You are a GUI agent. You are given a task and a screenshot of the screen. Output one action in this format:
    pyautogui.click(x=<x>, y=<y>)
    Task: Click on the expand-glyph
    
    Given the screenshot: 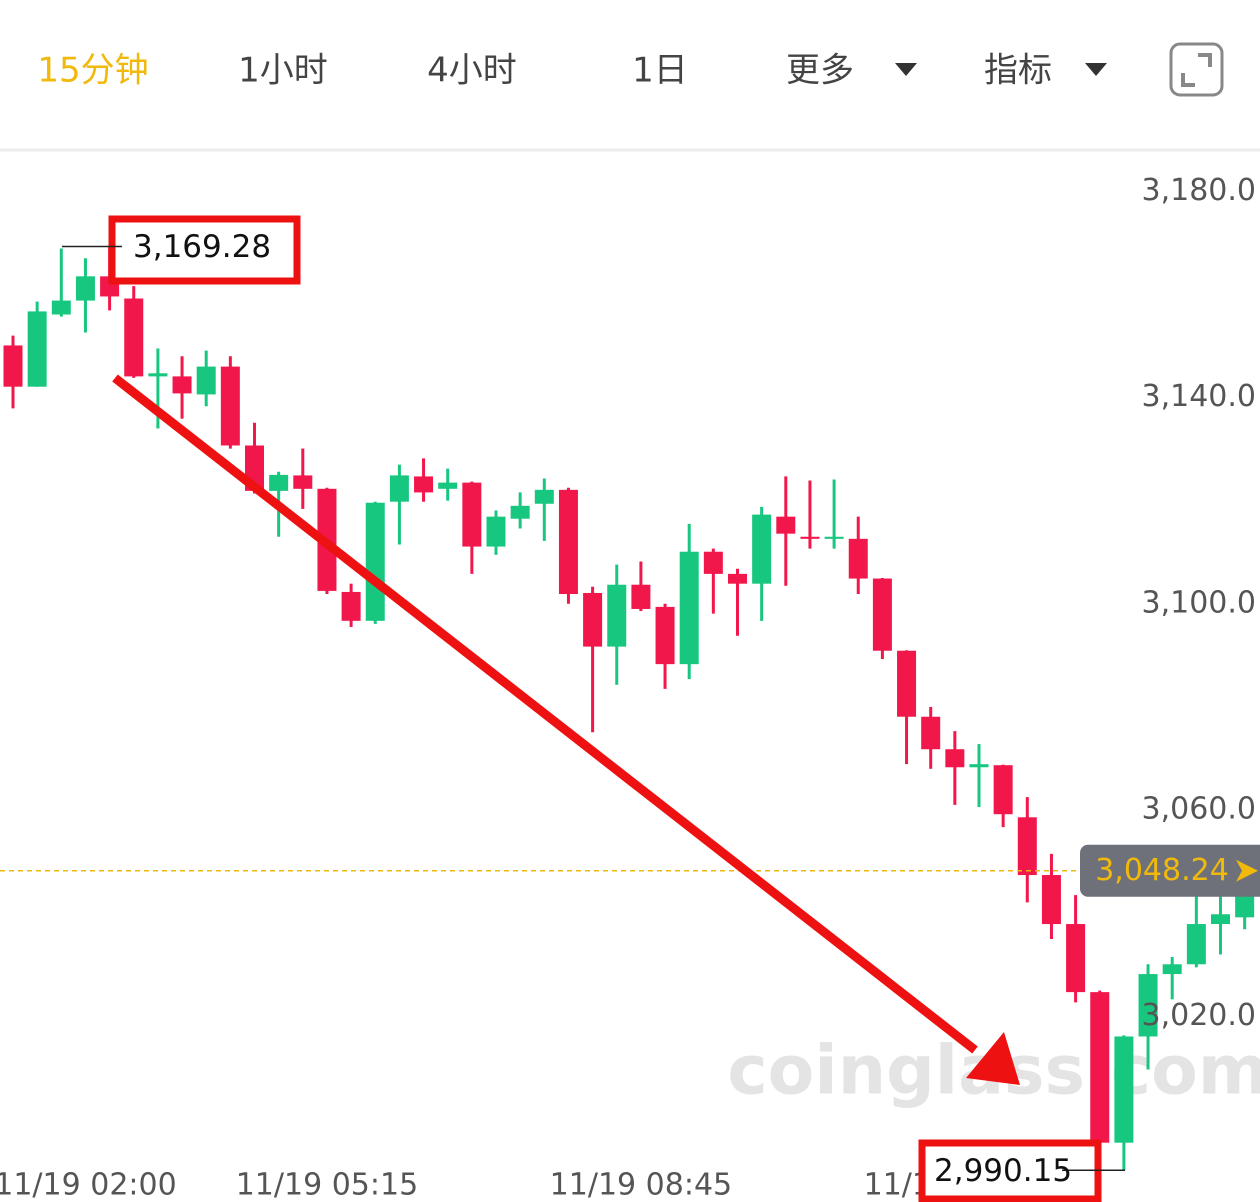 What is the action you would take?
    pyautogui.click(x=1196, y=70)
    